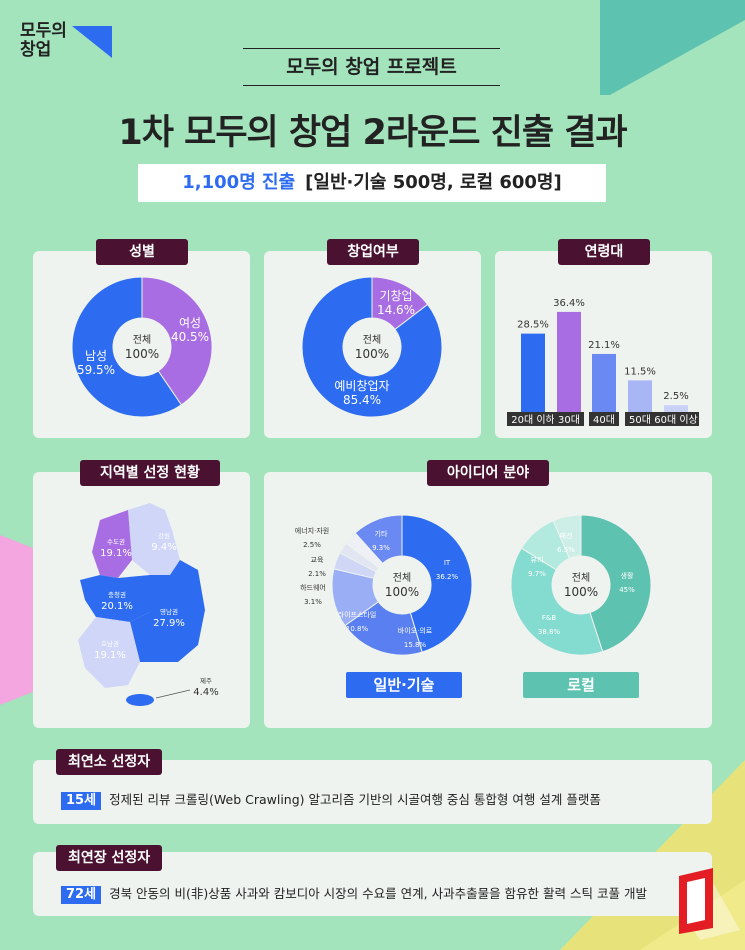 This screenshot has height=950, width=745. I want to click on region-sudogwon, so click(112, 544).